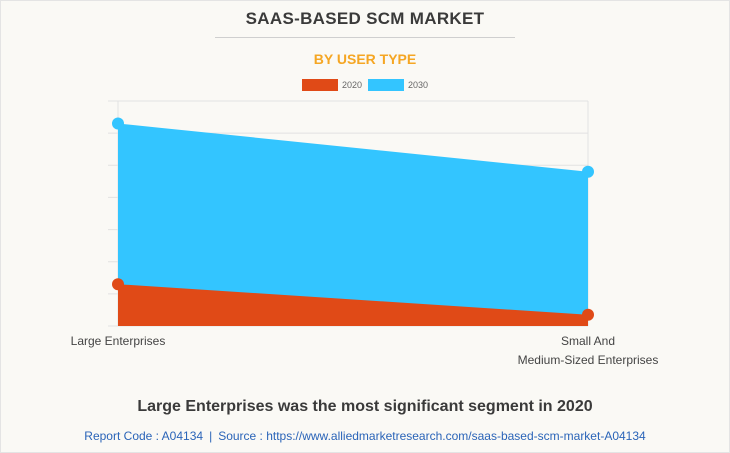  Describe the element at coordinates (588, 360) in the screenshot. I see `x-tick-label: Medium-Sized Enterprises` at that location.